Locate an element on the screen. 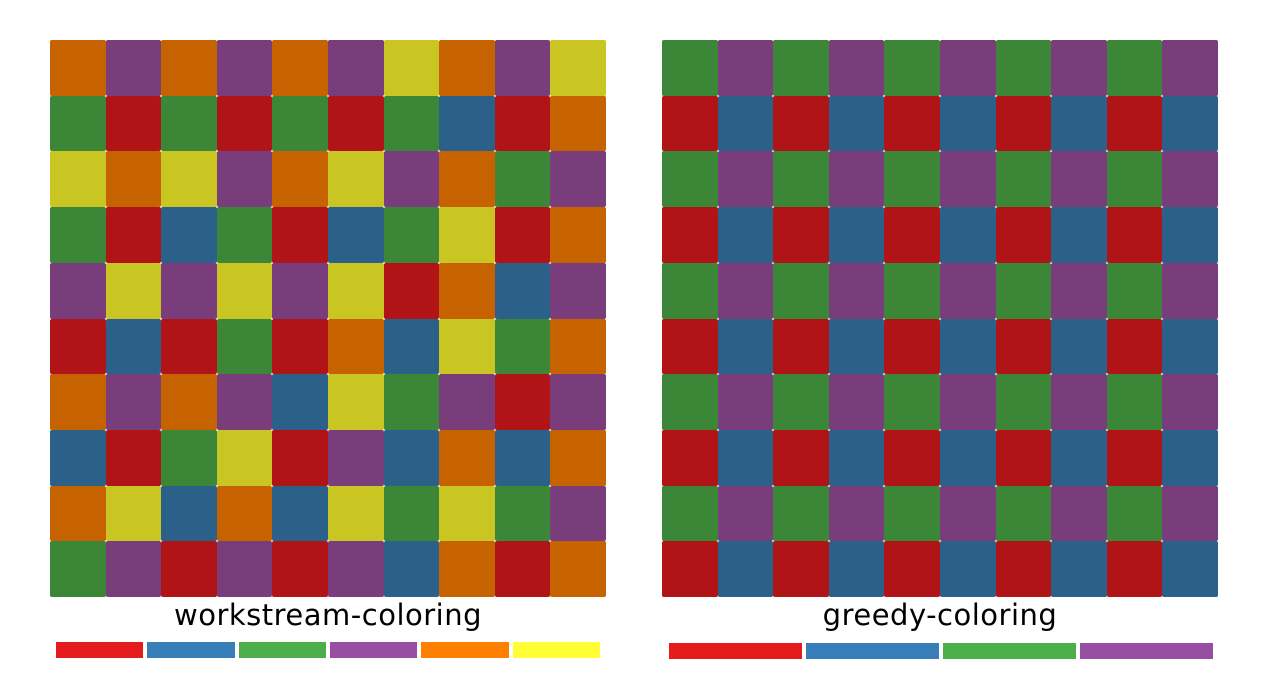 This screenshot has width=1264, height=683. grid-cell-r1-c0 is located at coordinates (78, 123).